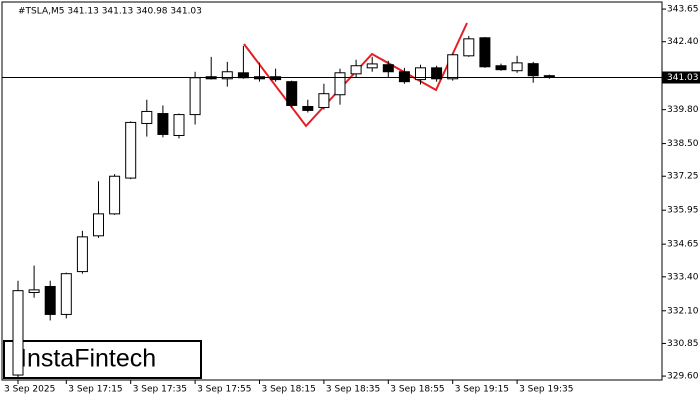 The width and height of the screenshot is (700, 400). Describe the element at coordinates (683, 344) in the screenshot. I see `y-tick-label: 330.85` at that location.